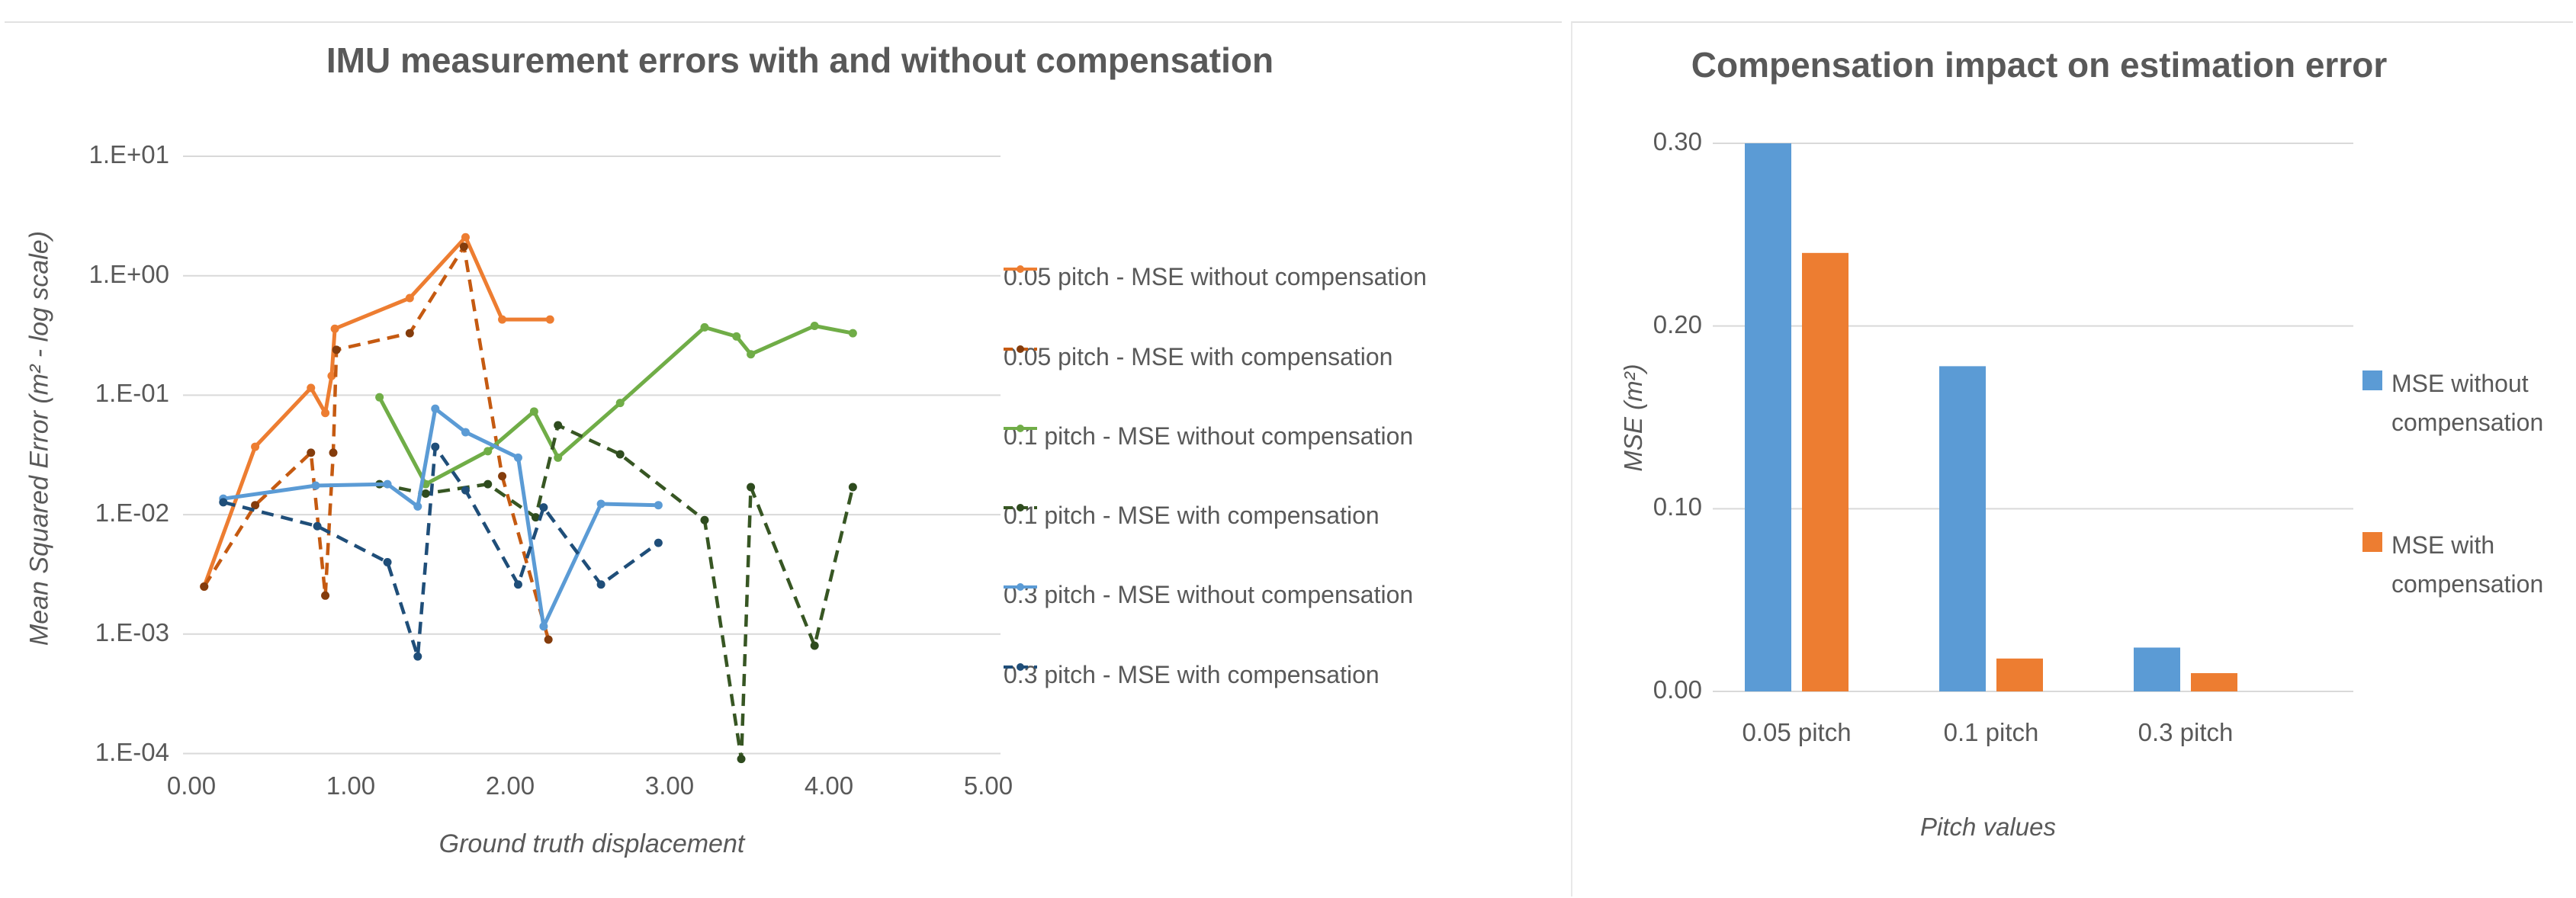 This screenshot has height=898, width=2576. I want to click on right-chart-title: Compensation impact on estimation error, so click(2040, 65).